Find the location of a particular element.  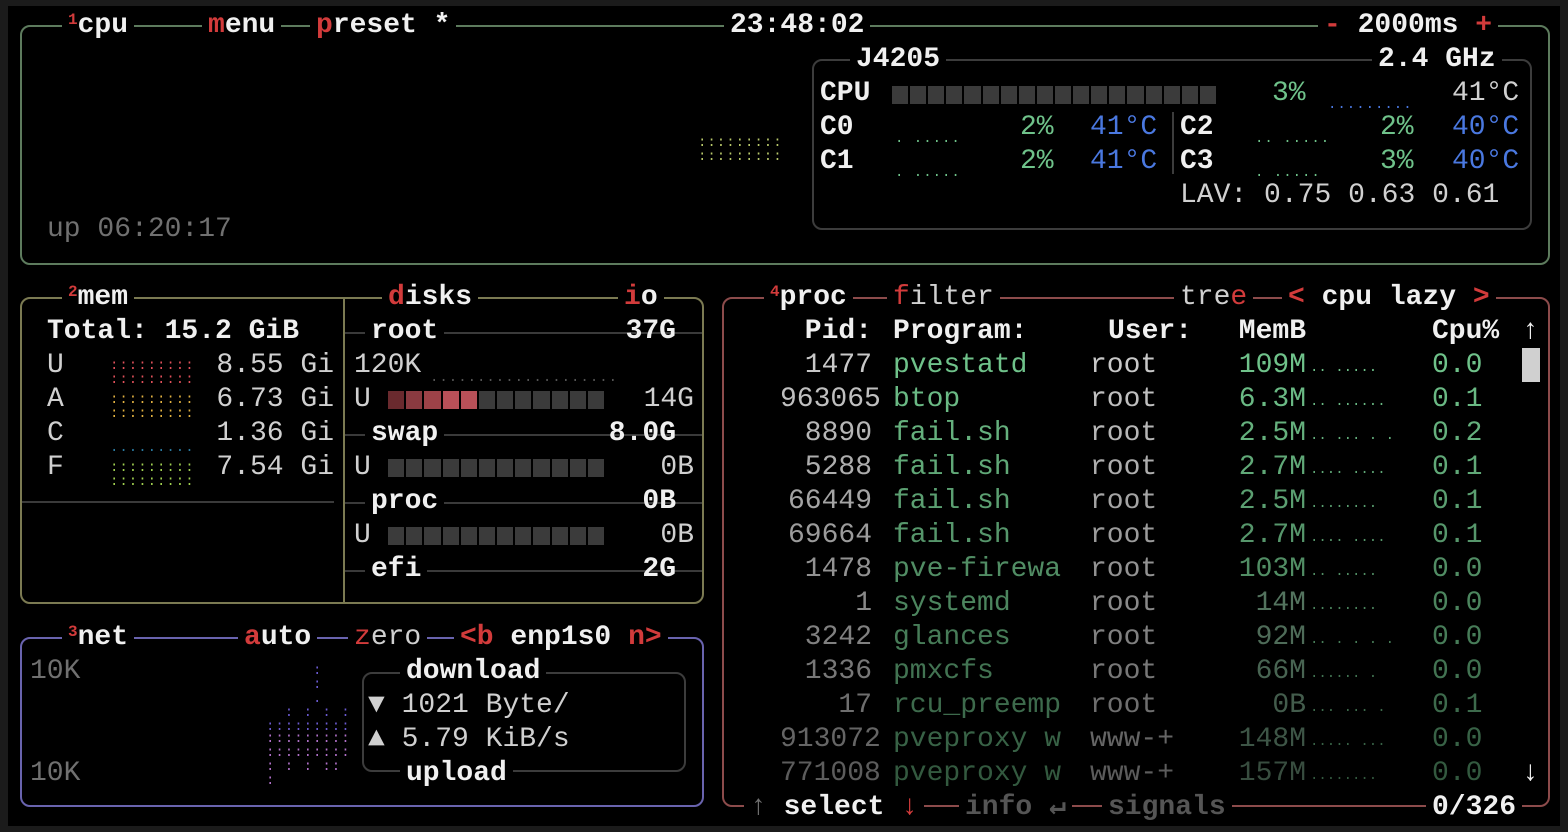

preset-button: preset * is located at coordinates (383, 26).